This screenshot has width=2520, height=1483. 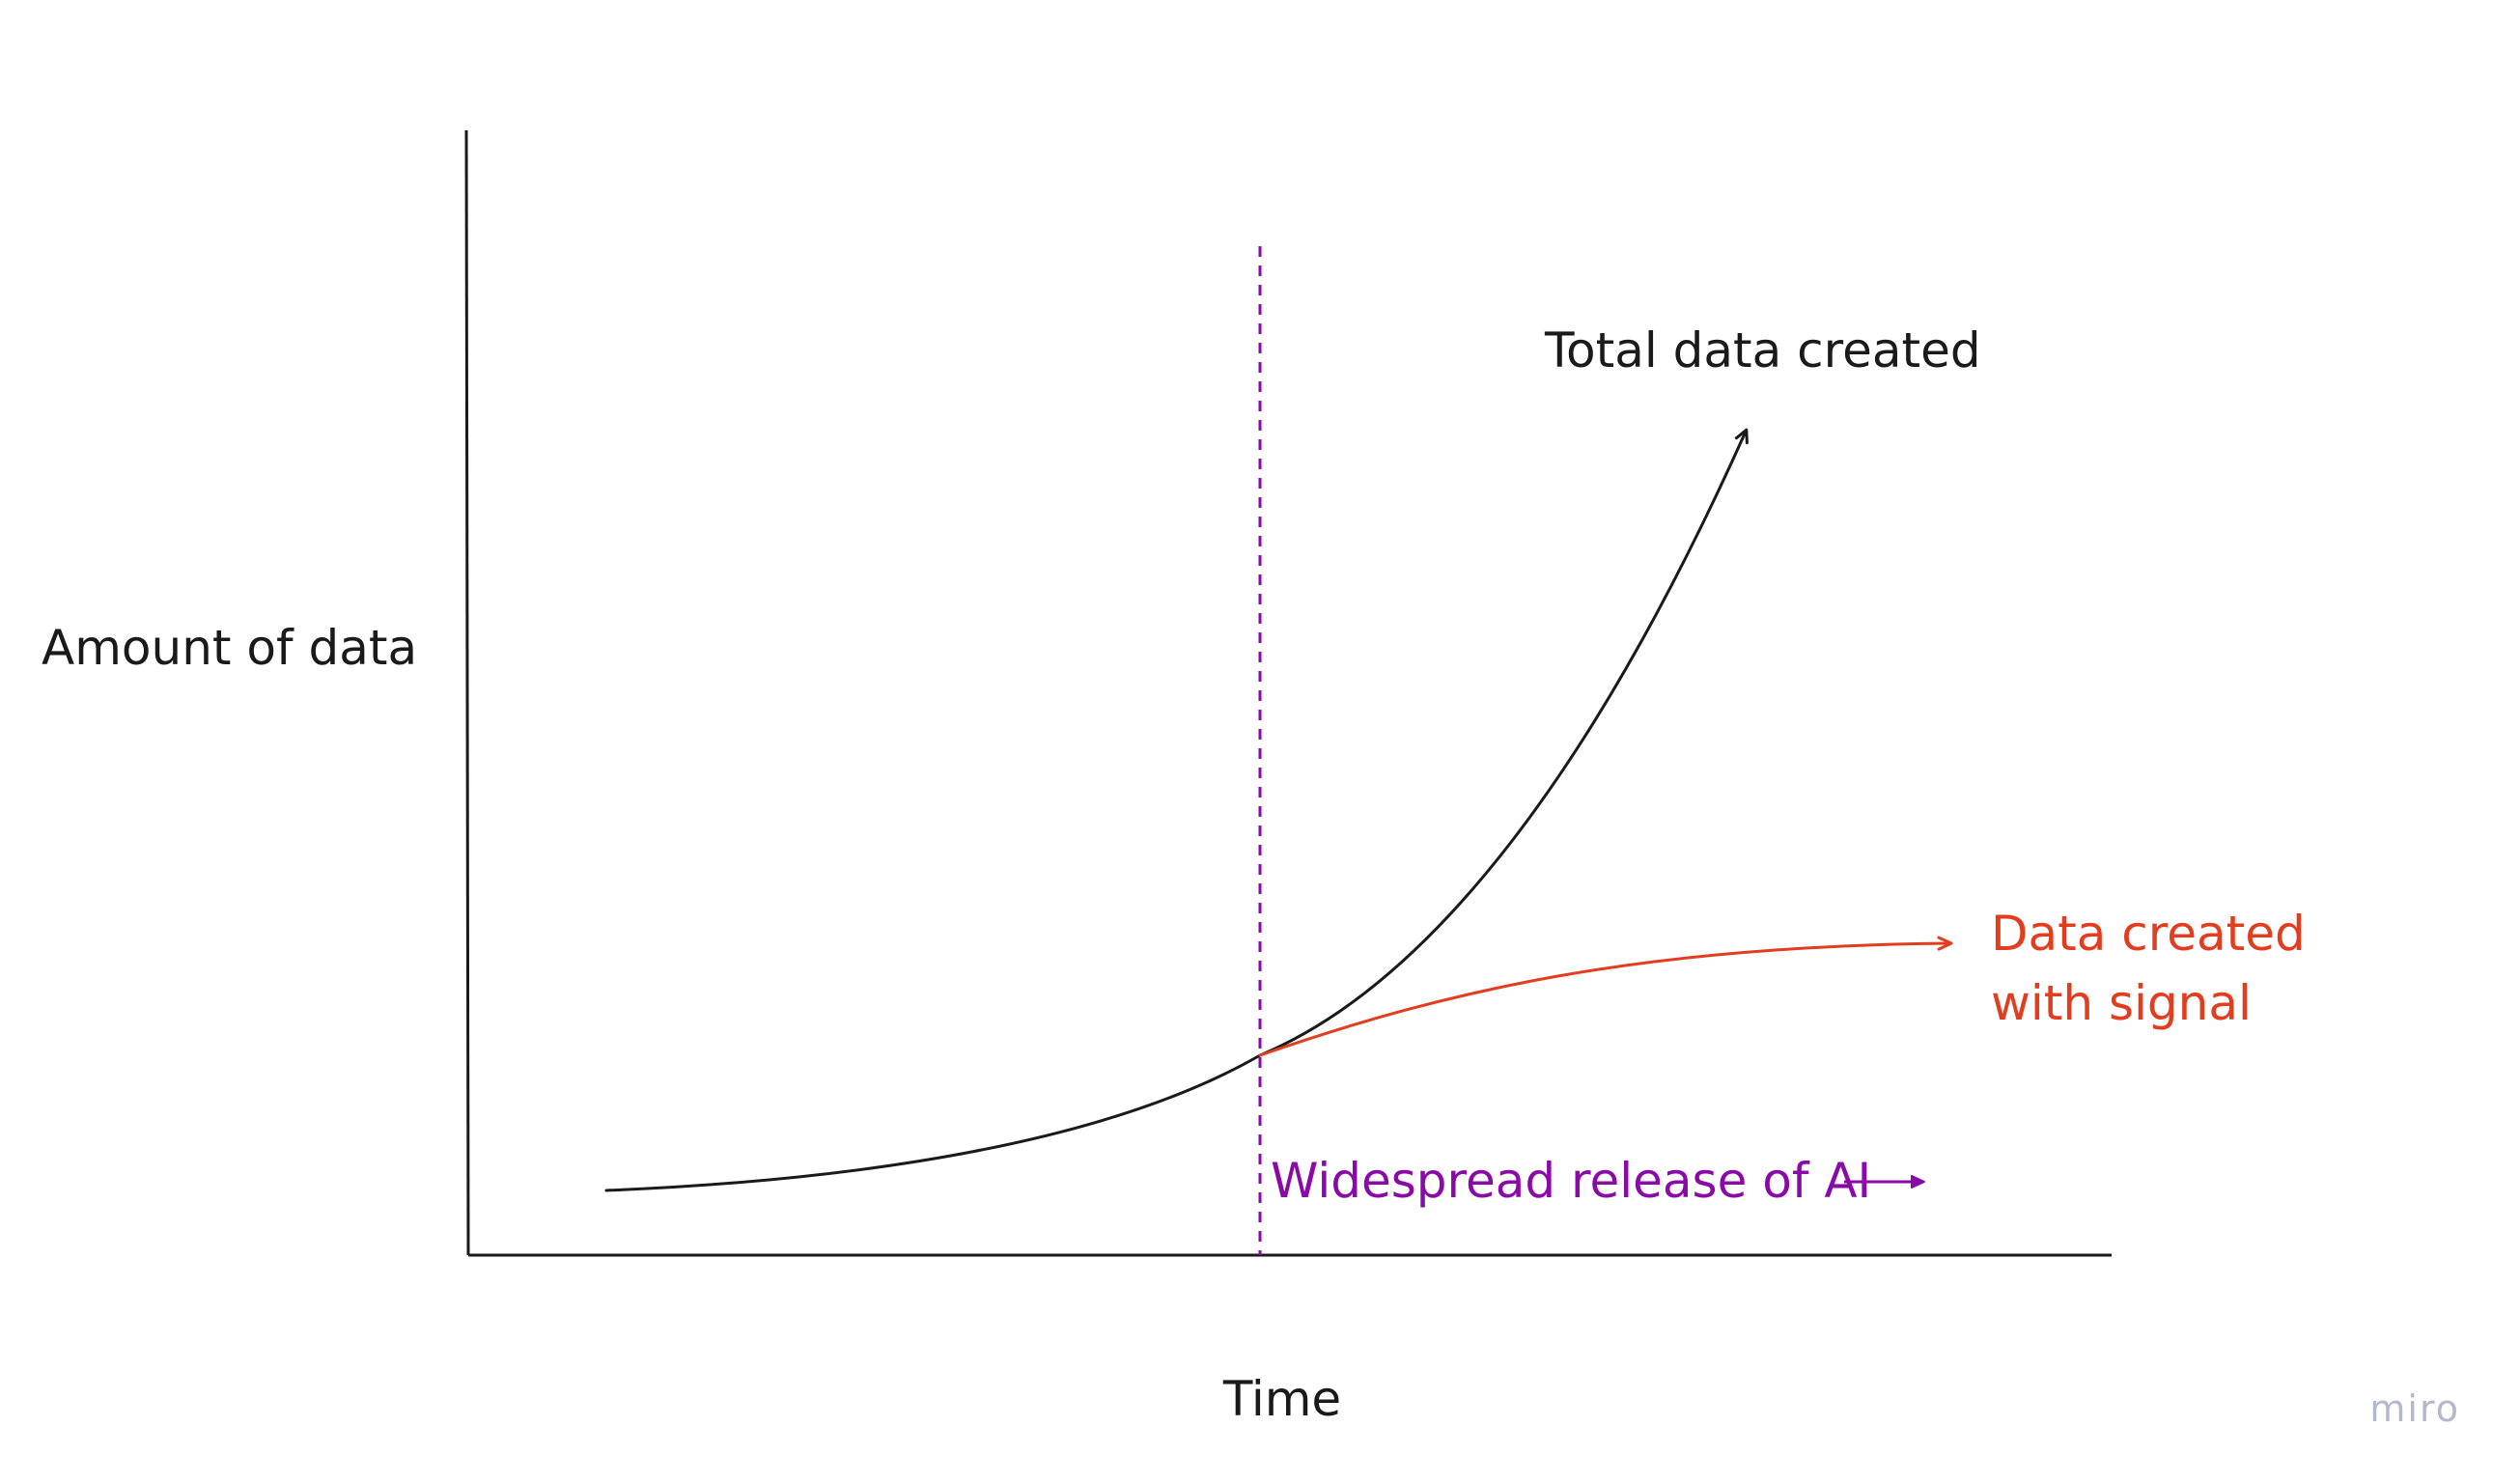 I want to click on signal-data-curve, so click(x=1606, y=997).